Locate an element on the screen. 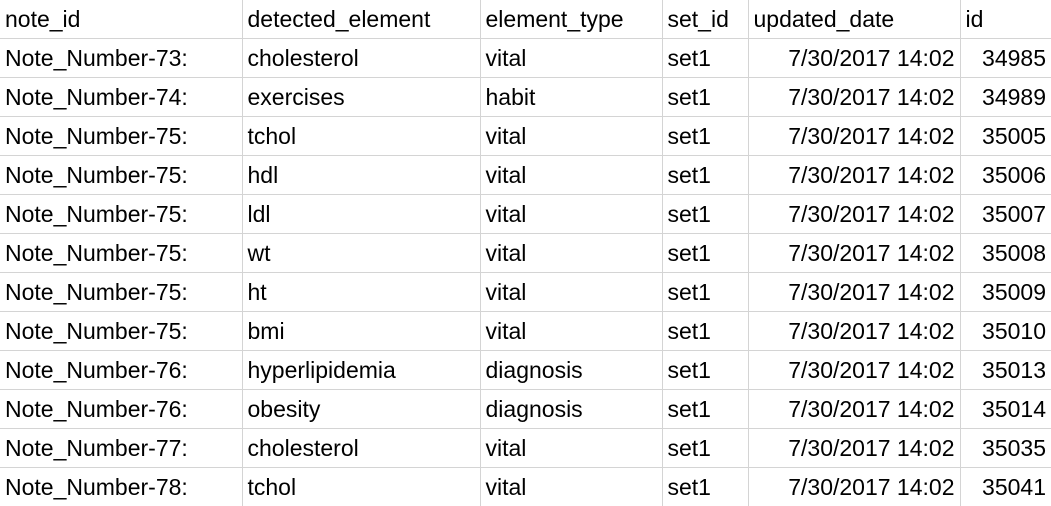  cell-element-type: habit is located at coordinates (571, 97).